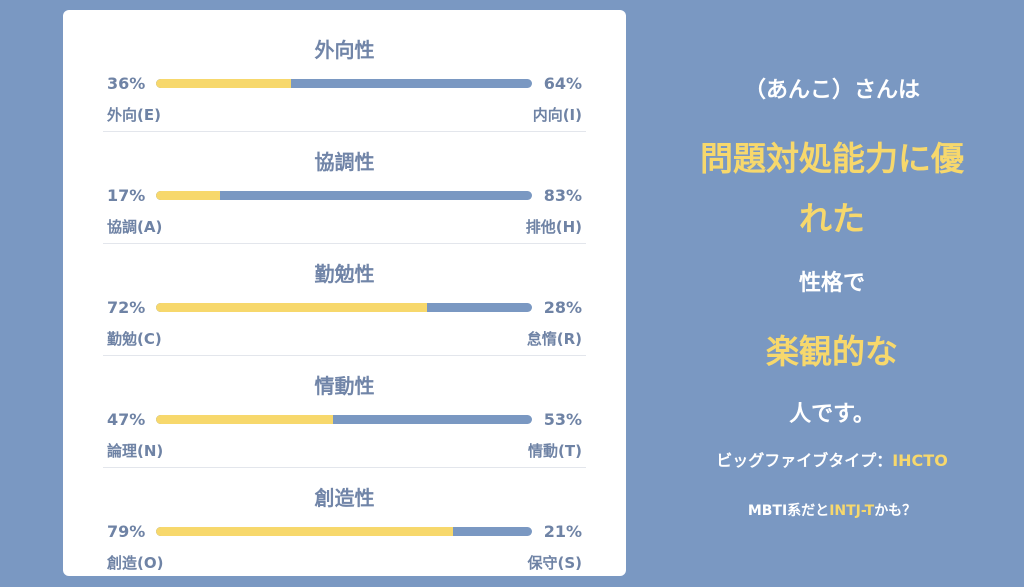  I want to click on trait-left-label: 勤勉(C), so click(134, 339).